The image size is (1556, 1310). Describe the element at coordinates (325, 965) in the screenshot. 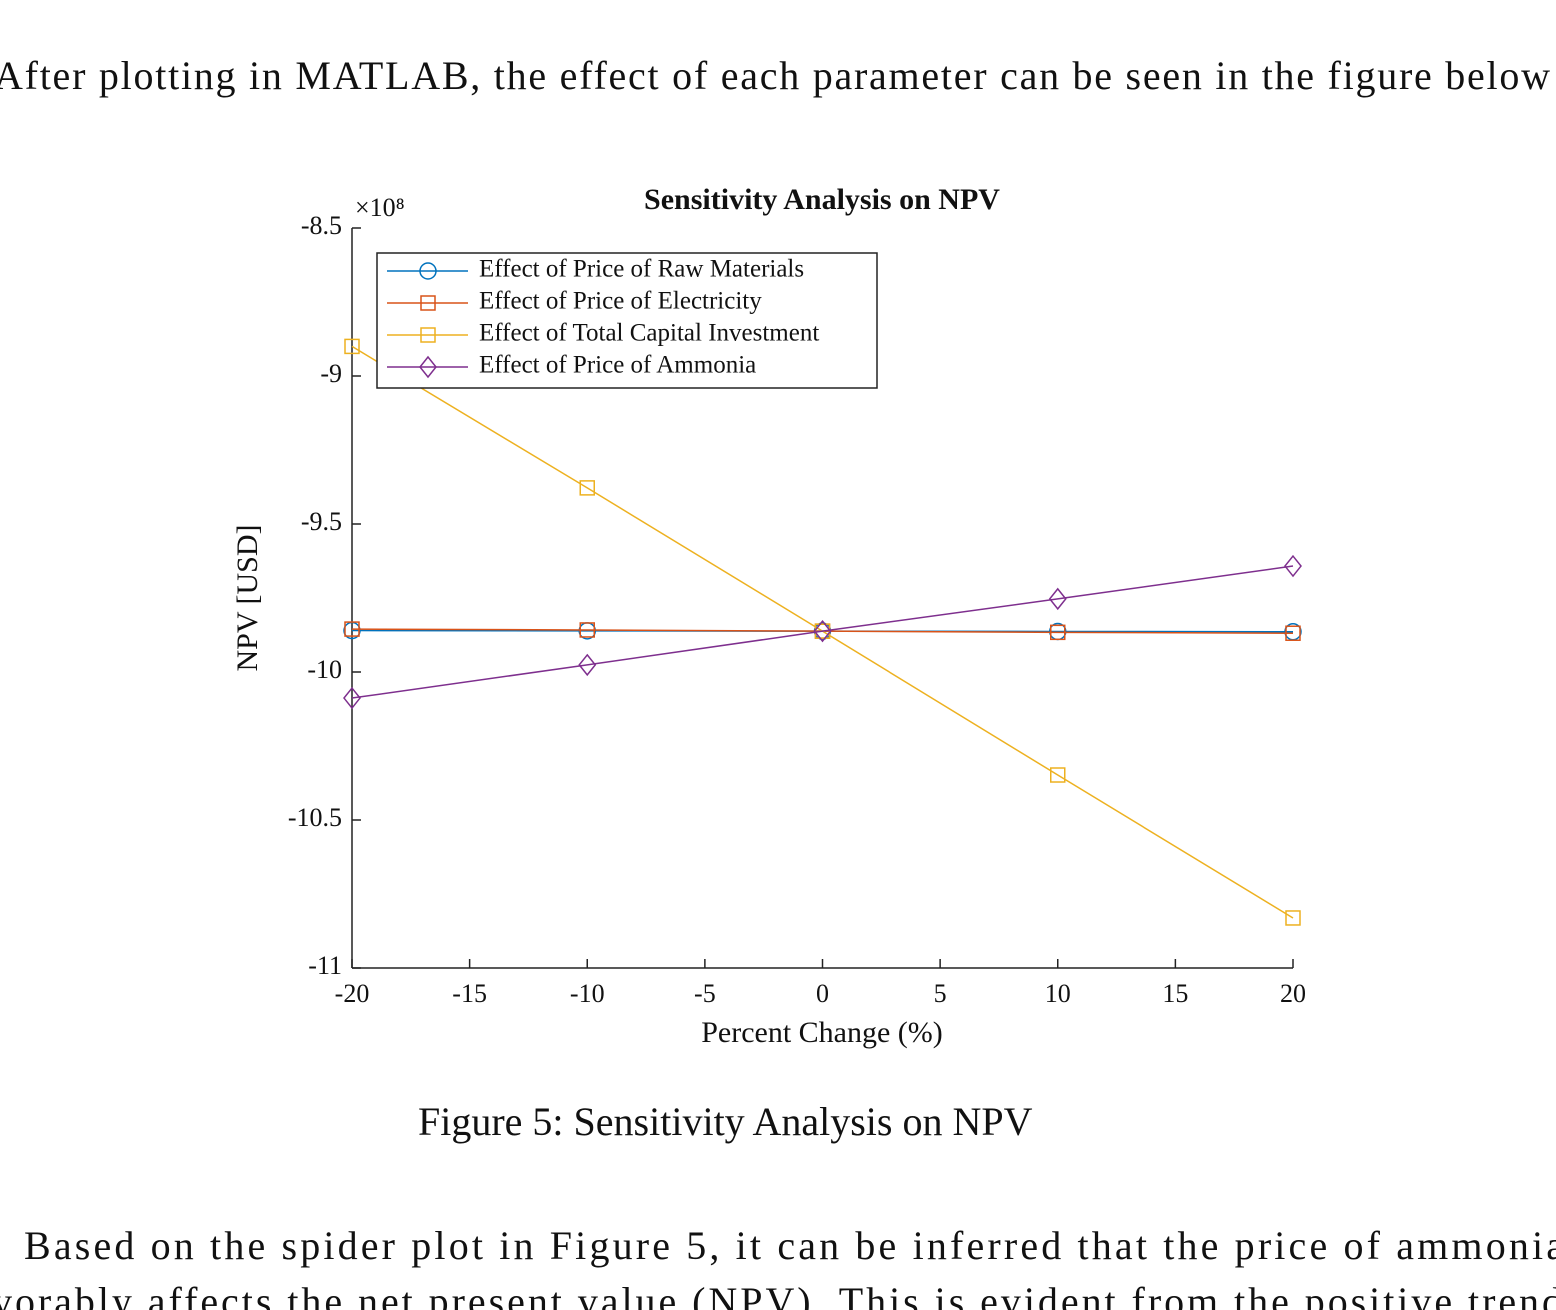

I see `y-tick-label: -11` at that location.